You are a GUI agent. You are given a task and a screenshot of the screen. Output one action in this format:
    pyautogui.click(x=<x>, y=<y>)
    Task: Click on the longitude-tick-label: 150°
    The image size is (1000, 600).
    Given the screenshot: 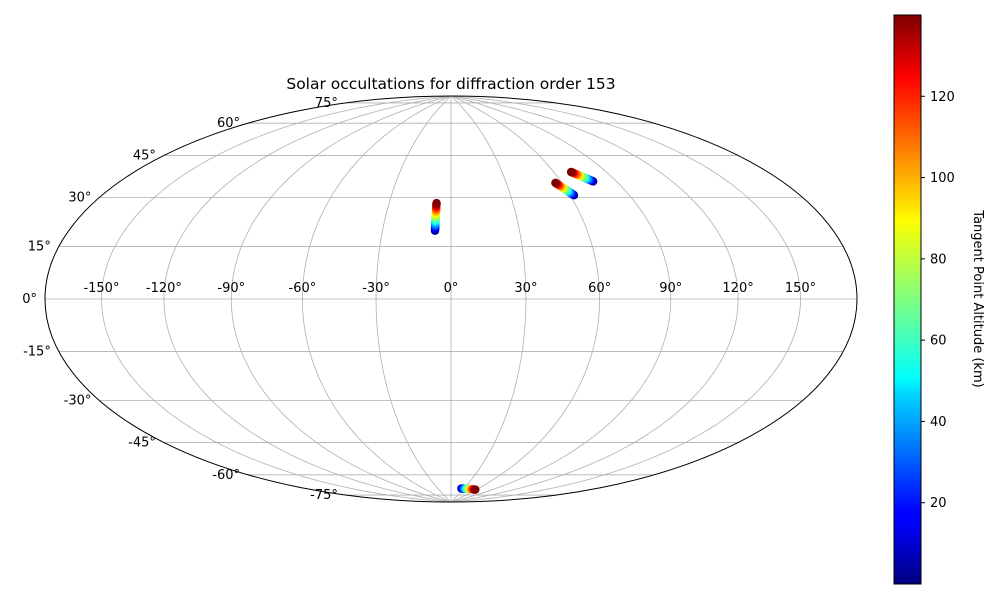 What is the action you would take?
    pyautogui.click(x=800, y=288)
    